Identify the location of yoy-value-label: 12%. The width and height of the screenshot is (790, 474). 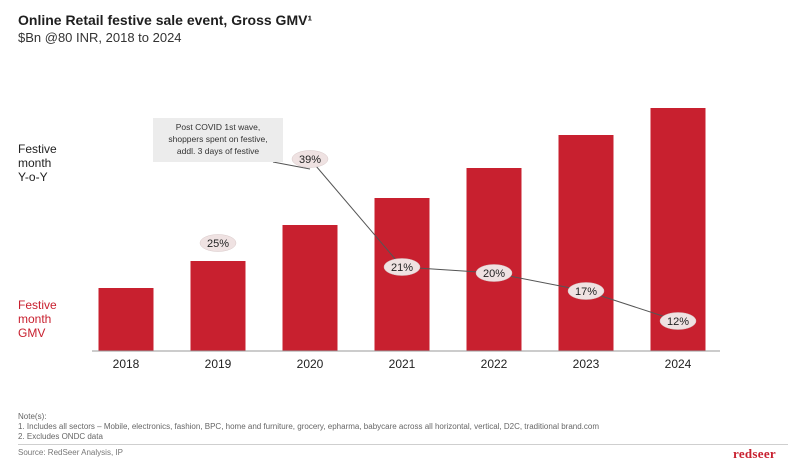
(678, 322).